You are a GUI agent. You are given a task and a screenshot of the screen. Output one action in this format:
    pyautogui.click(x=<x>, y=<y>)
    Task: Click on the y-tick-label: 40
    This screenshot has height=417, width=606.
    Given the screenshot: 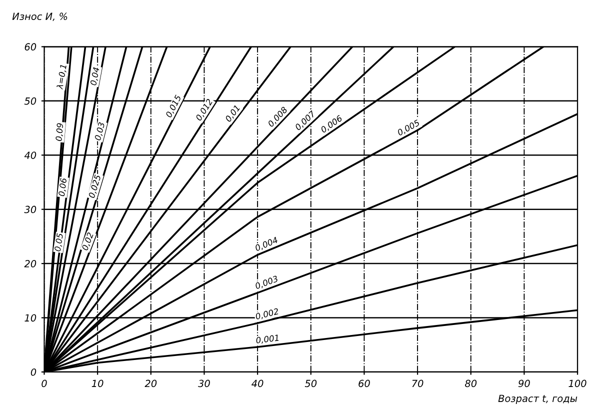 What is the action you would take?
    pyautogui.click(x=30, y=155)
    